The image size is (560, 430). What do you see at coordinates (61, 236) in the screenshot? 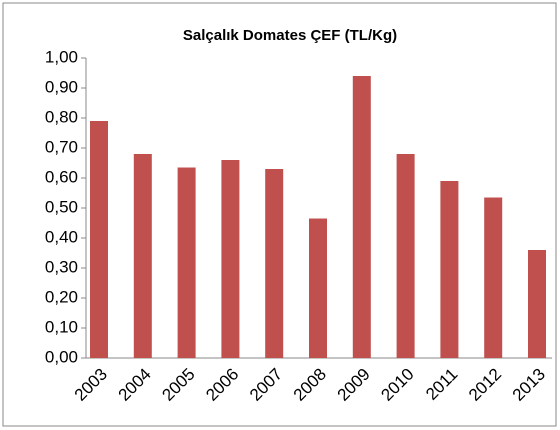
I see `y-tick-label: 0,40` at bounding box center [61, 236].